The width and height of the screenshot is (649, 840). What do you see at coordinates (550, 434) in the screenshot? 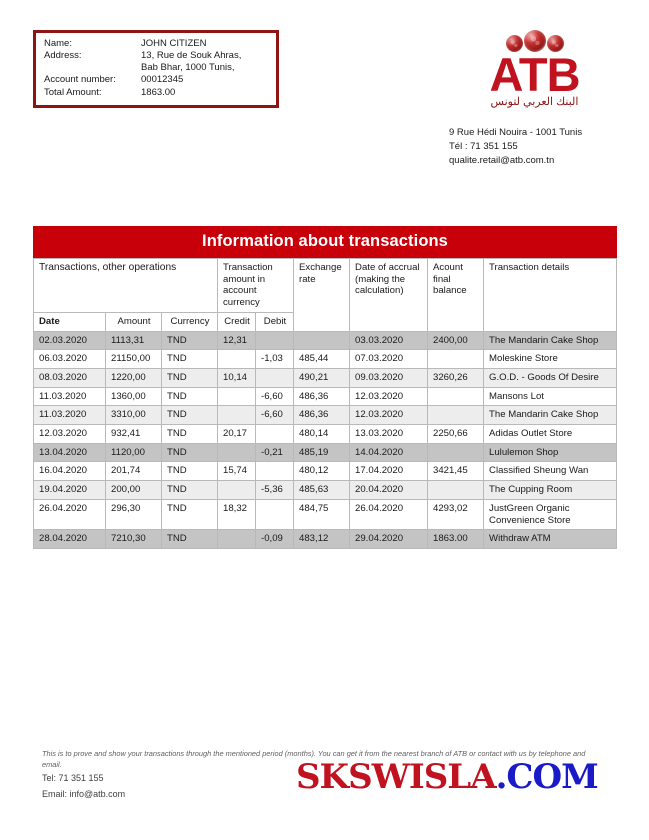
I see `cell-details: Adidas Outlet Store` at bounding box center [550, 434].